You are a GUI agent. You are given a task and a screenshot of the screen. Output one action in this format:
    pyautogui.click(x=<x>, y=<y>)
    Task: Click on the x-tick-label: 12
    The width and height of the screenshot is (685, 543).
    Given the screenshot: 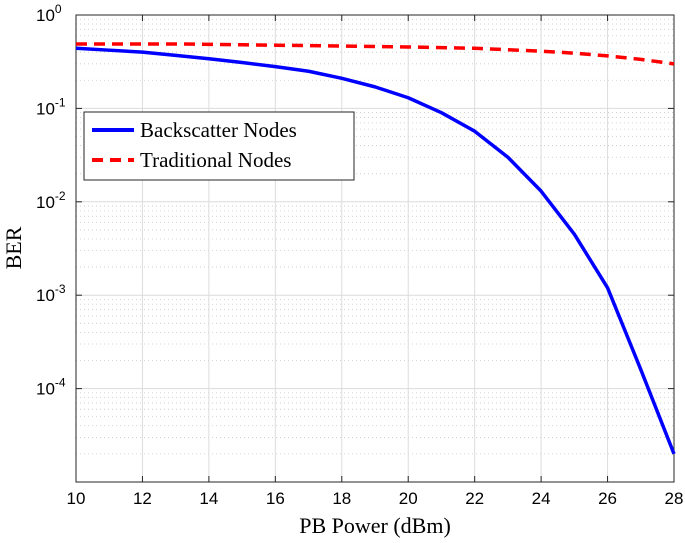 What is the action you would take?
    pyautogui.click(x=142, y=498)
    